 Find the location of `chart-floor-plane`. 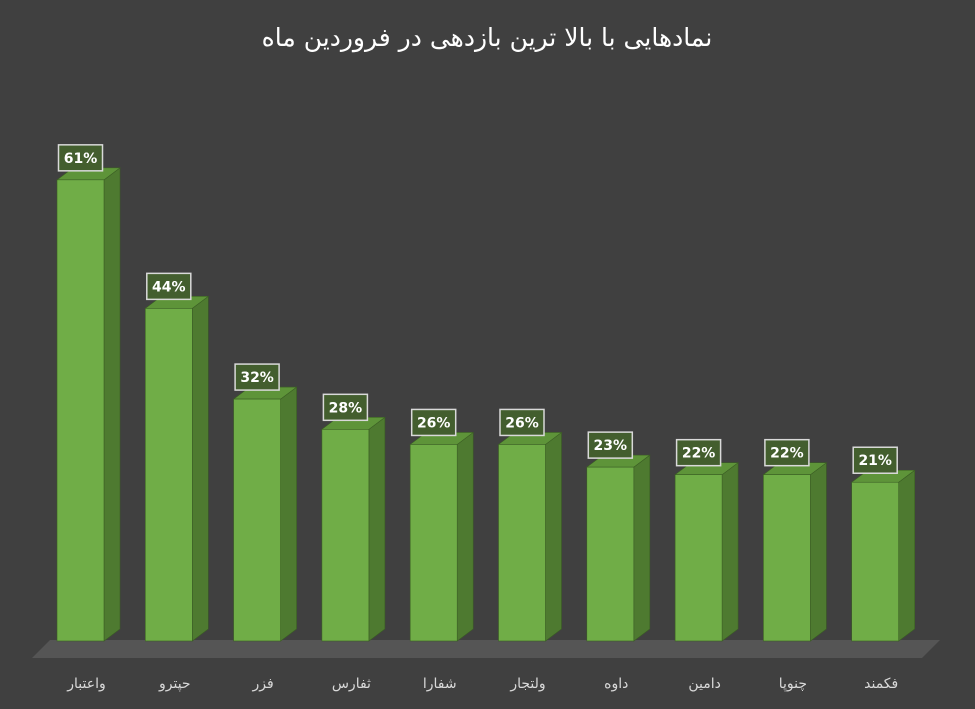

chart-floor-plane is located at coordinates (486, 649).